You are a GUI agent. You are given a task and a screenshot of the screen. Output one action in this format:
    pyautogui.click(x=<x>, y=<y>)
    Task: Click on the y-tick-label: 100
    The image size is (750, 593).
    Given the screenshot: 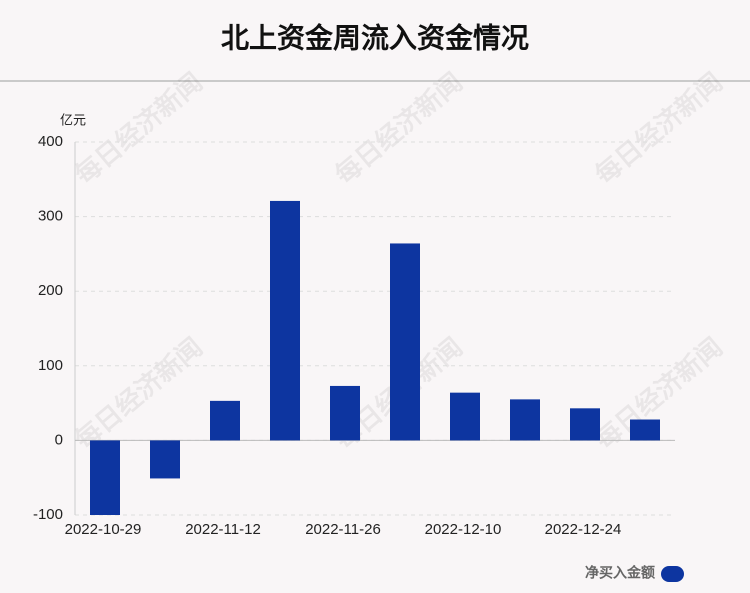 What is the action you would take?
    pyautogui.click(x=50, y=365)
    